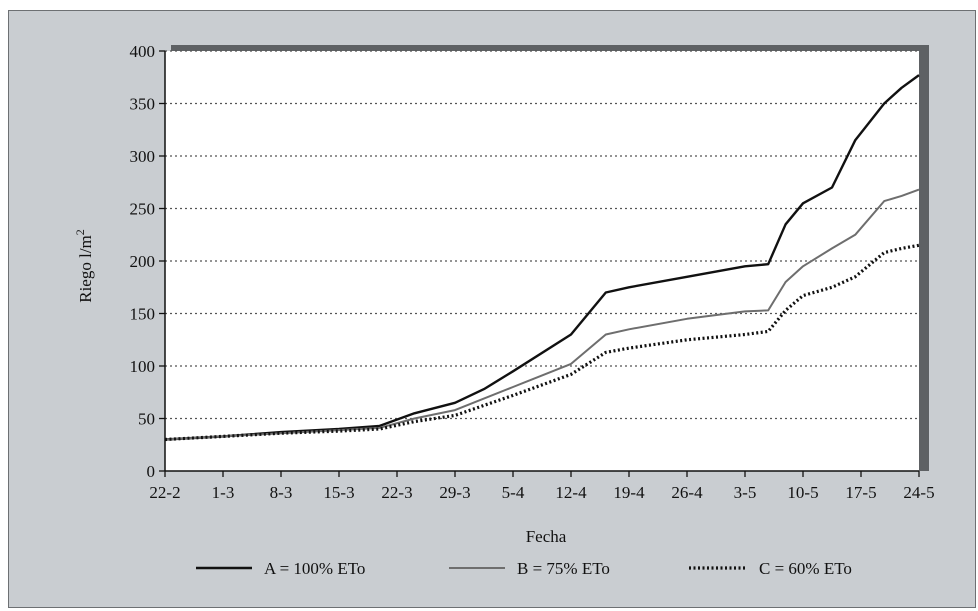 The width and height of the screenshot is (978, 611). Describe the element at coordinates (454, 492) in the screenshot. I see `x-tick-label-5: 29-3` at that location.